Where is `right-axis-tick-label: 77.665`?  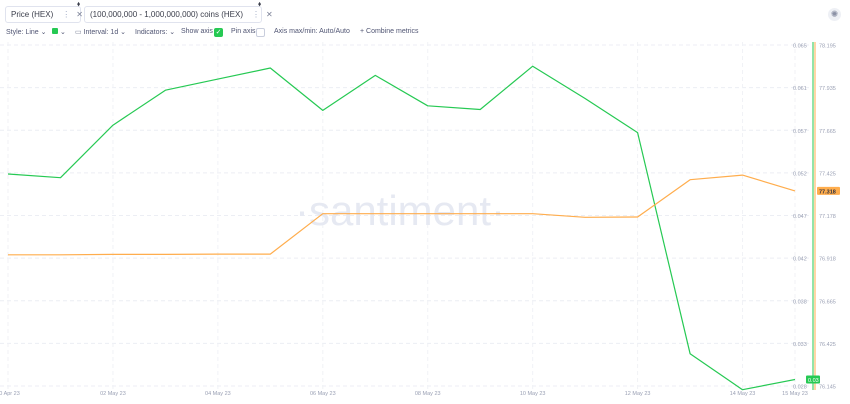
right-axis-tick-label: 77.665 is located at coordinates (827, 132).